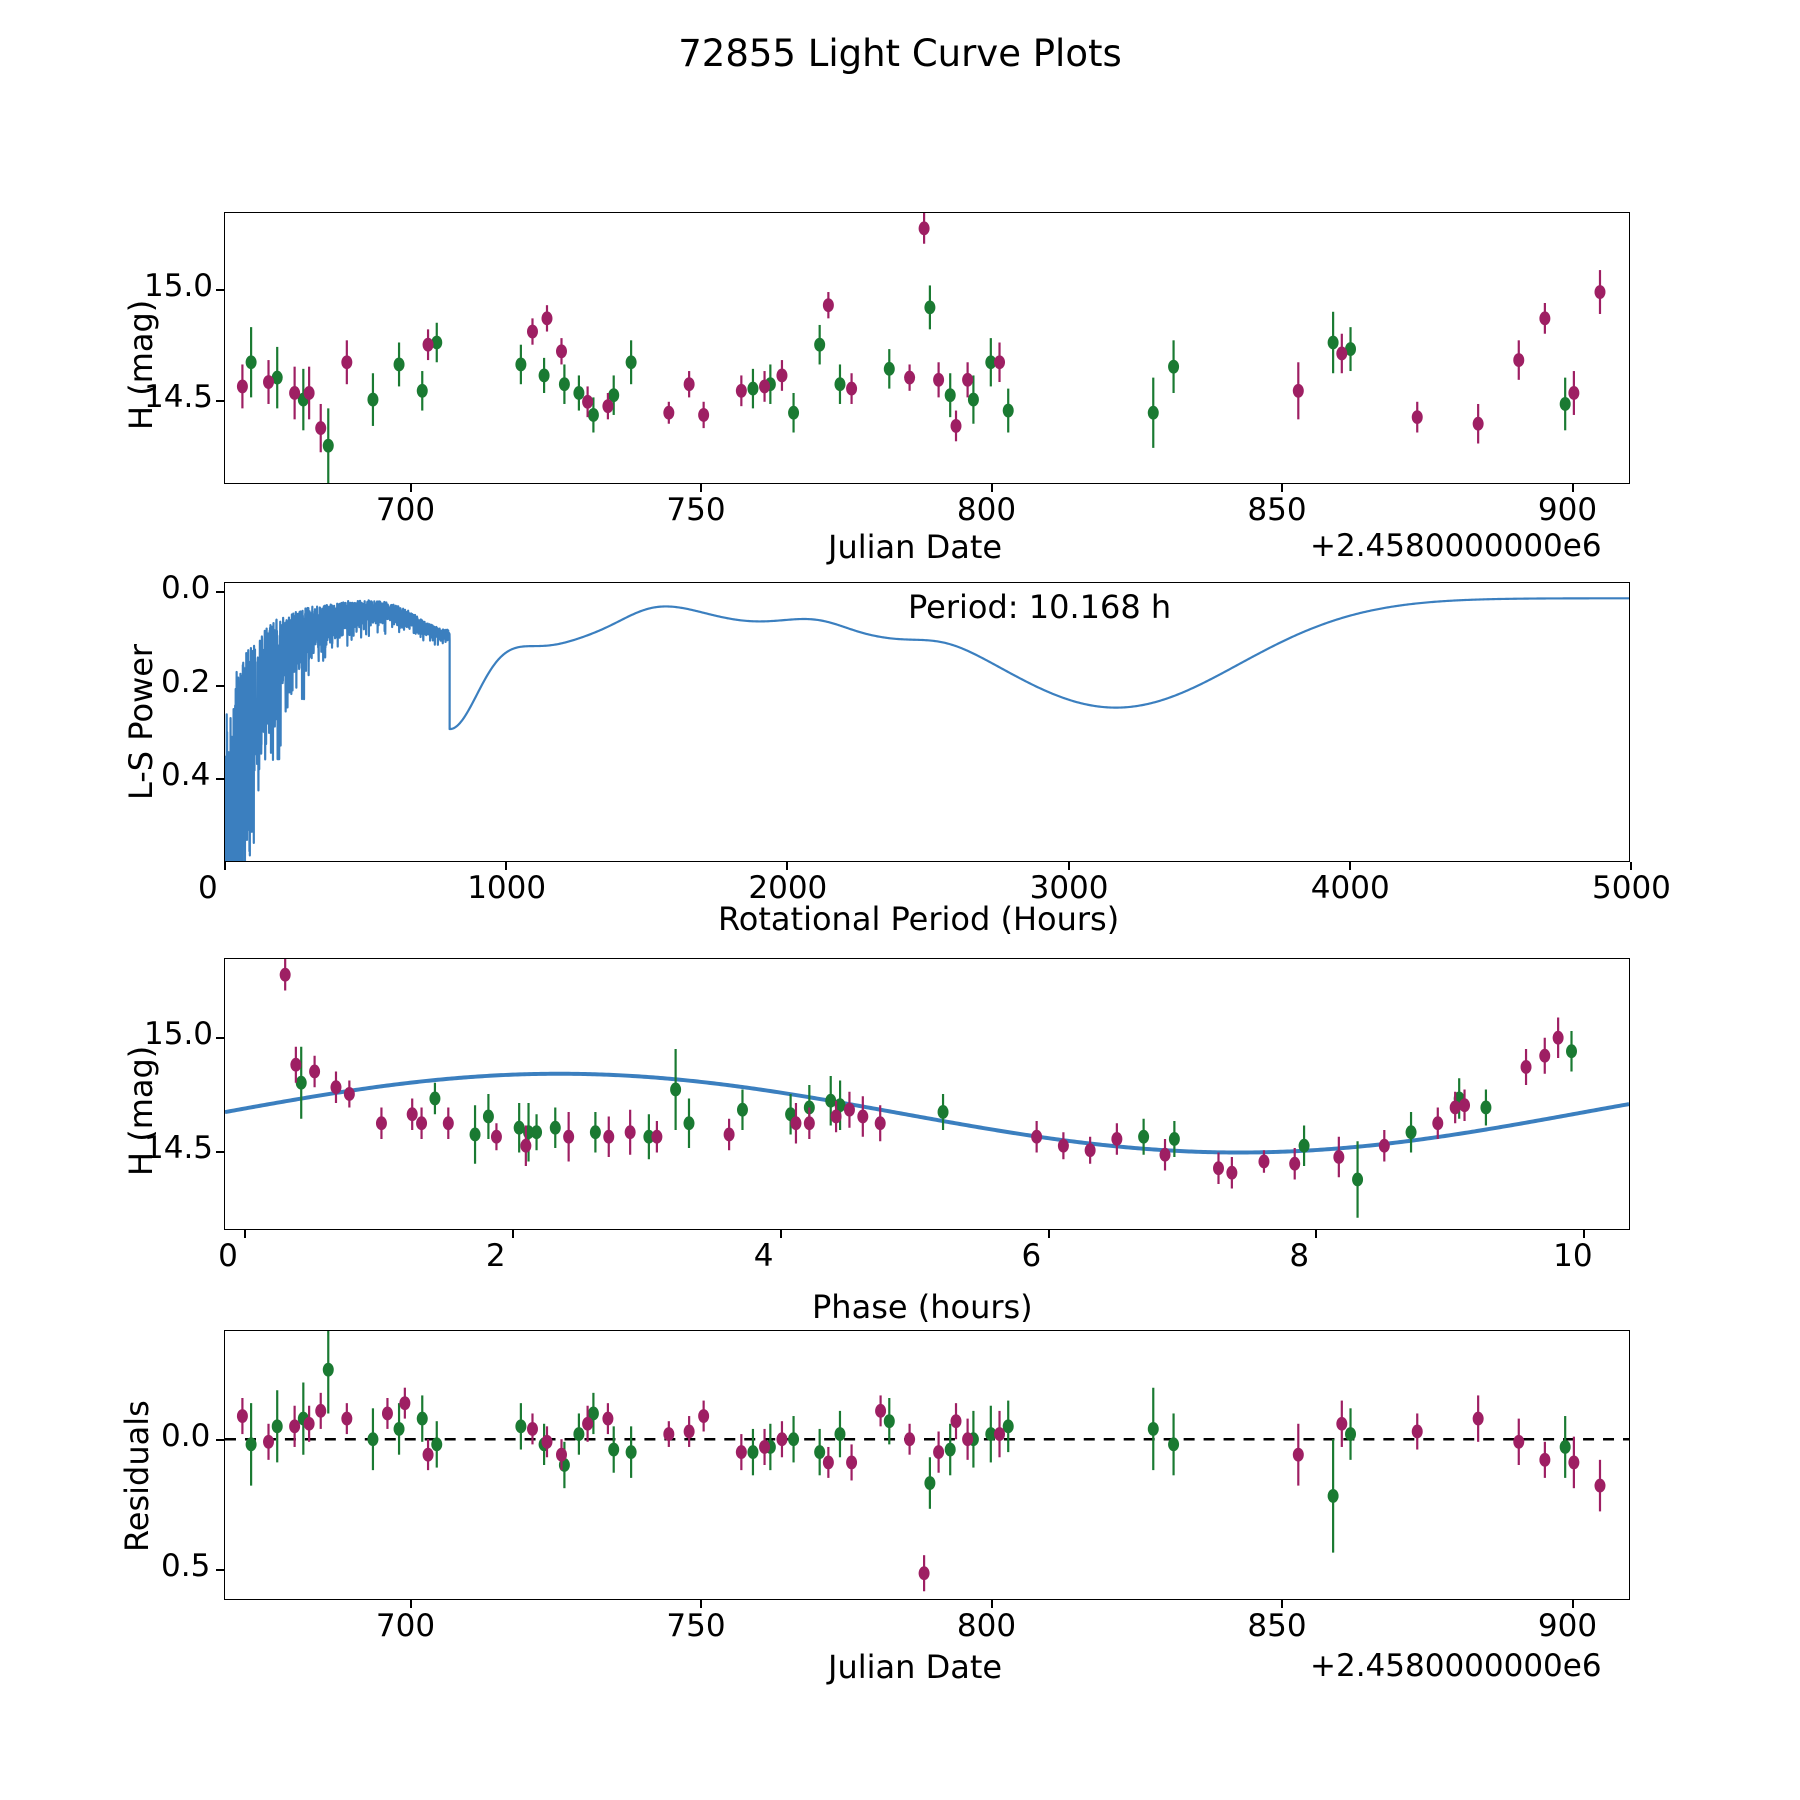  What do you see at coordinates (507, 888) in the screenshot?
I see `tick-label: 1000` at bounding box center [507, 888].